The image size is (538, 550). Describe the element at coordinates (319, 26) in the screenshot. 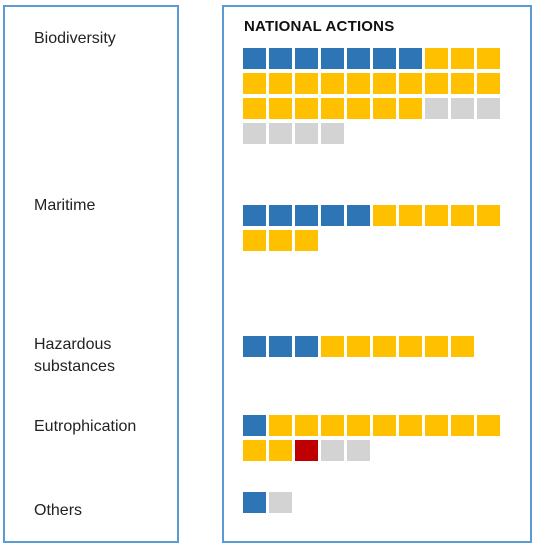

I see `panel-title: NATIONAL ACTIONS` at that location.